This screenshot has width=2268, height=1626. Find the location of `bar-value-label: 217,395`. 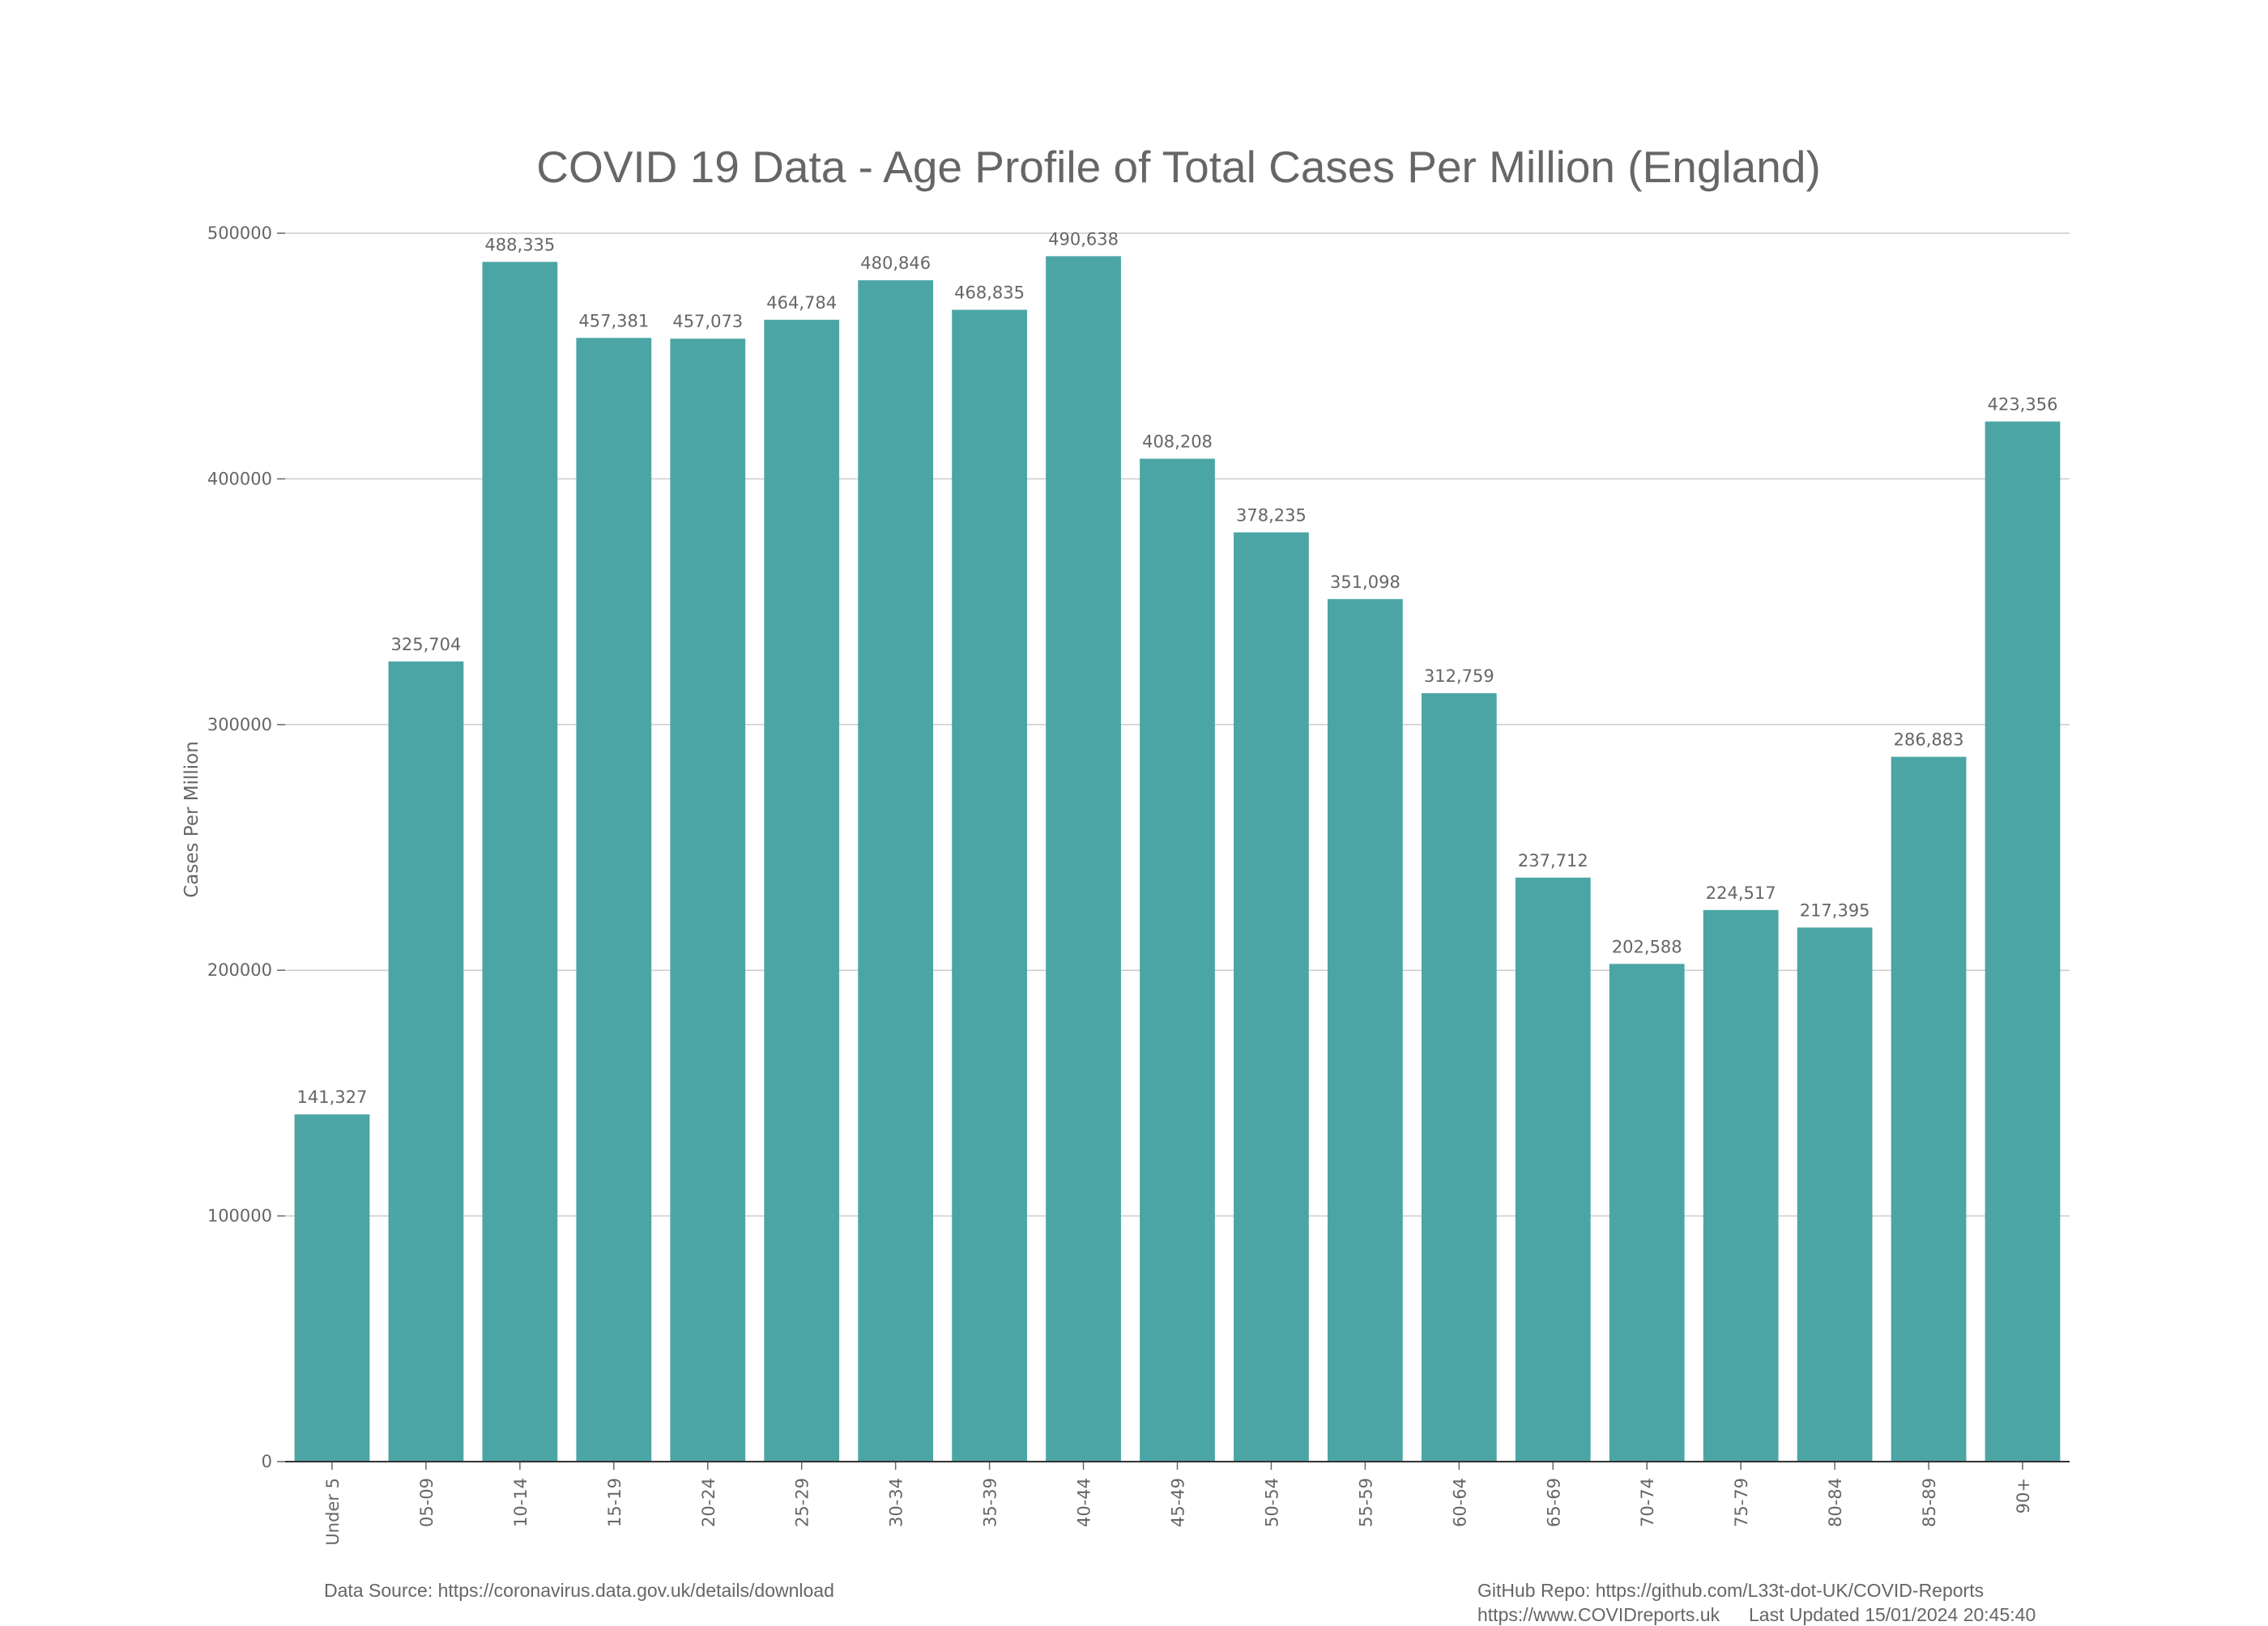

bar-value-label: 217,395 is located at coordinates (1835, 910).